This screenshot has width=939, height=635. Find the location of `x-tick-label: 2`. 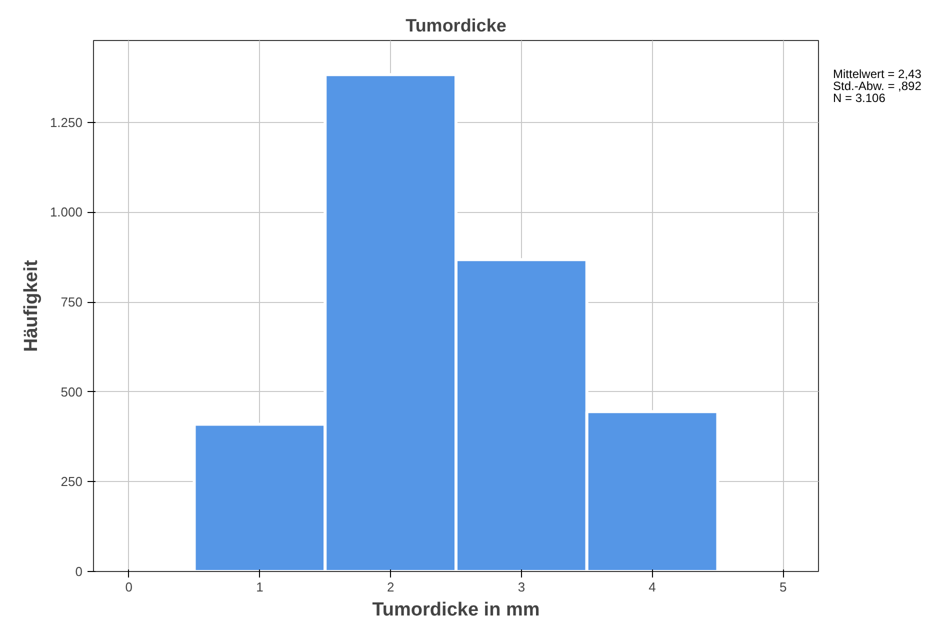

x-tick-label: 2 is located at coordinates (390, 587).